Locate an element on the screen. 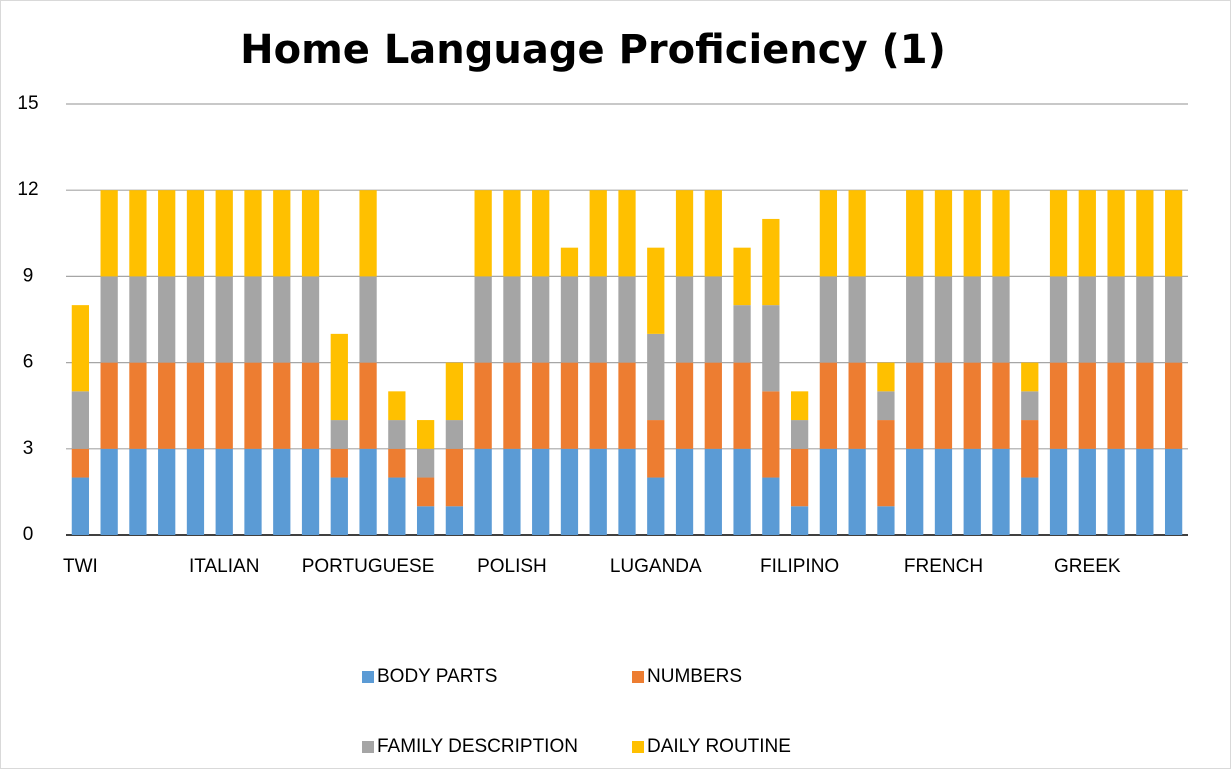  x-tick-label: TWI is located at coordinates (80, 566).